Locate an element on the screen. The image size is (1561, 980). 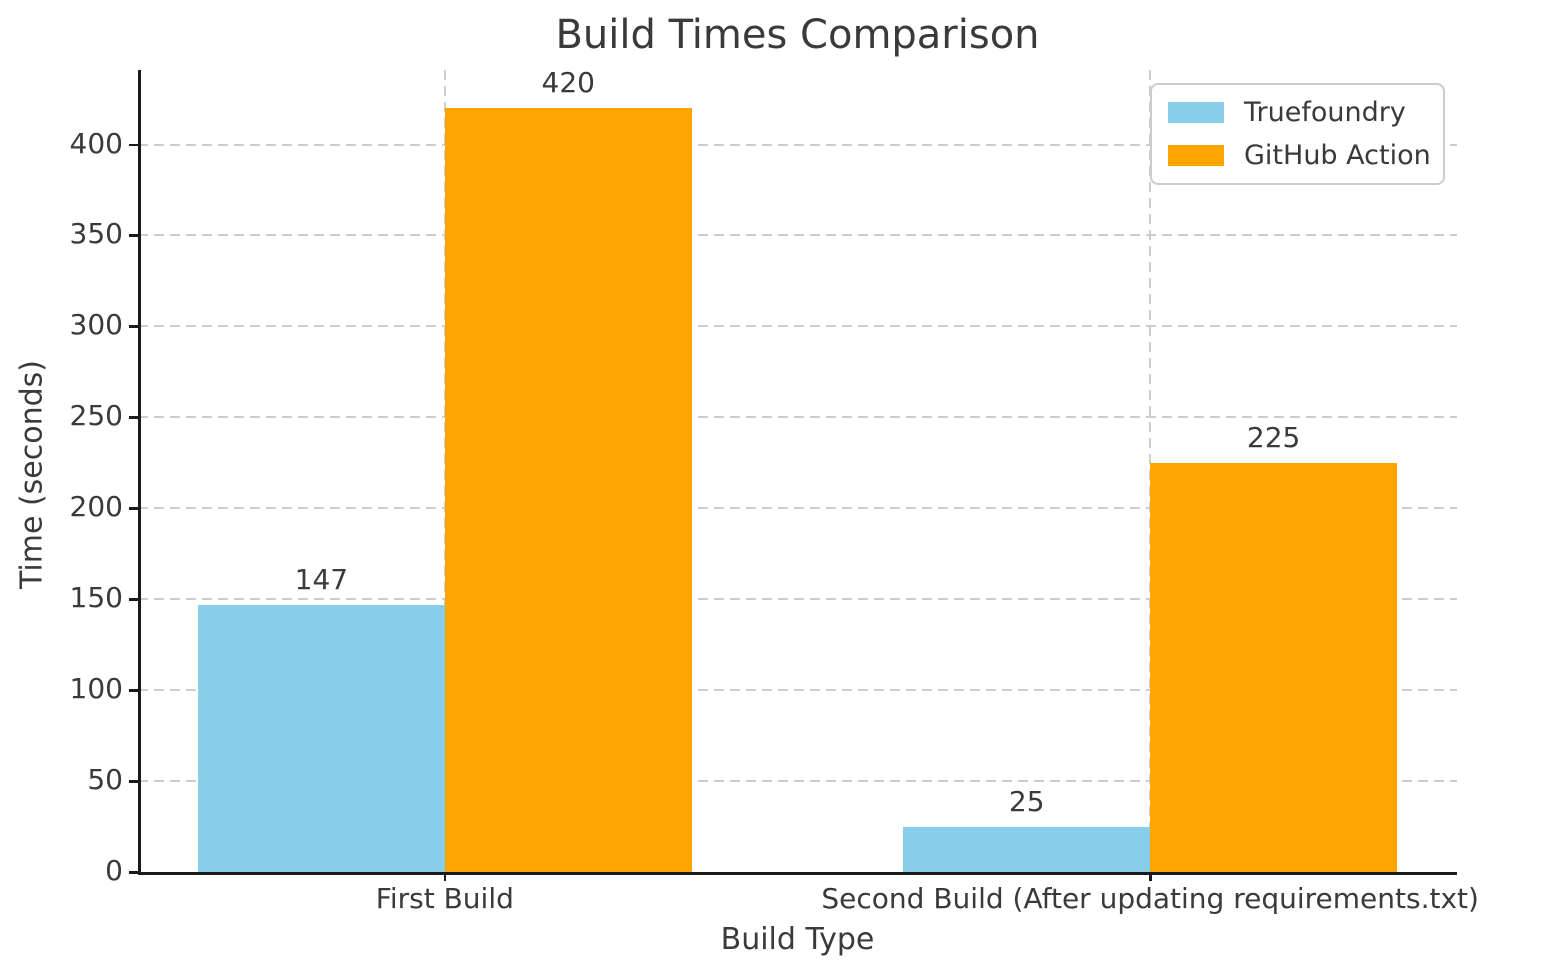
y-tick-label: 50 is located at coordinates (105, 780).